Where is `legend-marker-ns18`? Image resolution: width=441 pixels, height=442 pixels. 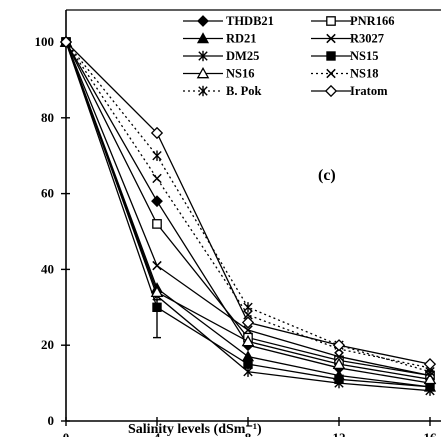
legend-marker-ns18 is located at coordinates (331, 73).